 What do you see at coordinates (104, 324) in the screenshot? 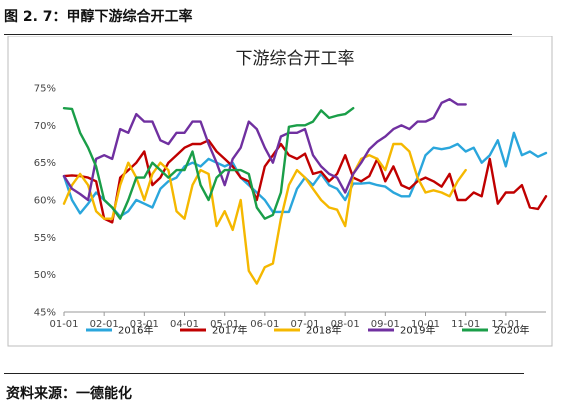
I see `x-tick-label: 02-01` at bounding box center [104, 324].